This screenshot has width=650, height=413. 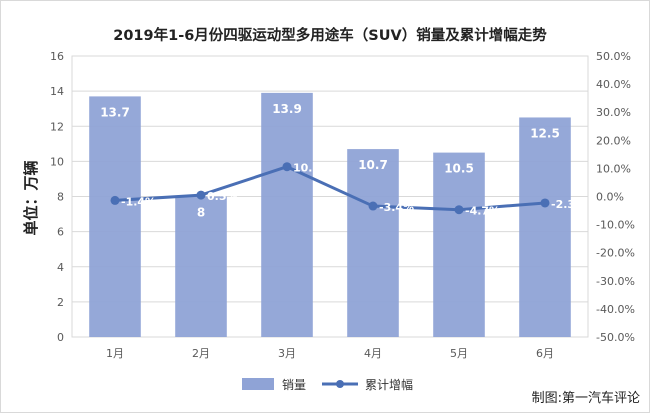 I want to click on y-tick-label-left: 2, so click(x=60, y=302).